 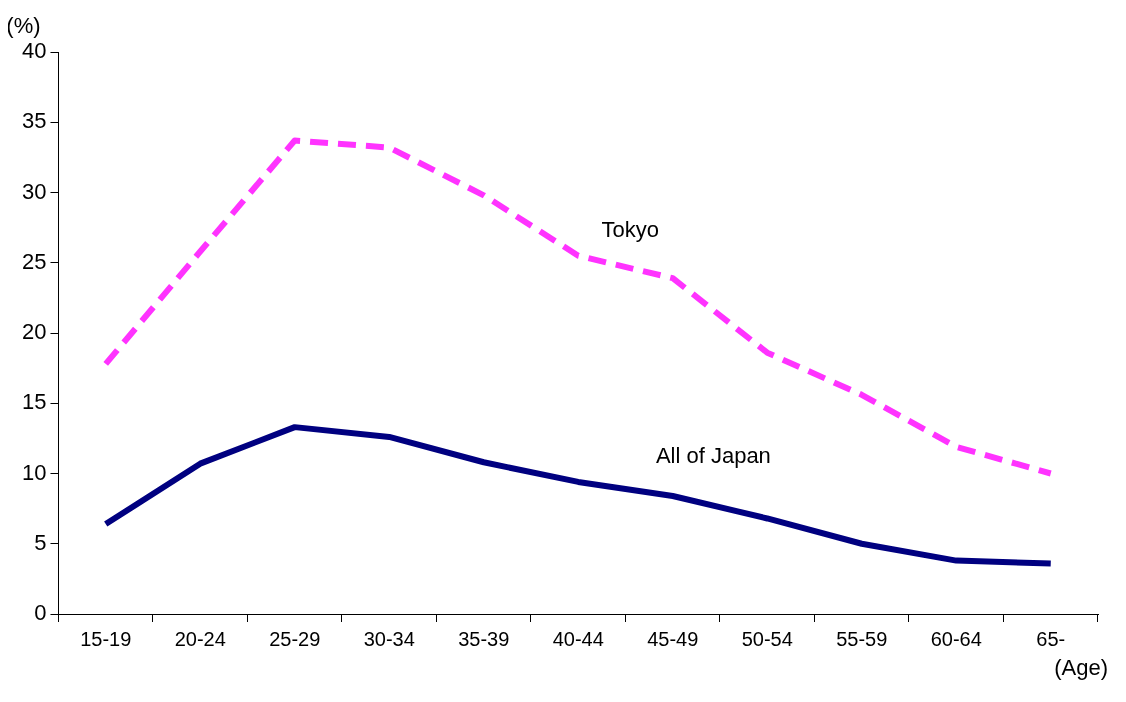 I want to click on x-tick-label: 65-, so click(x=1051, y=638).